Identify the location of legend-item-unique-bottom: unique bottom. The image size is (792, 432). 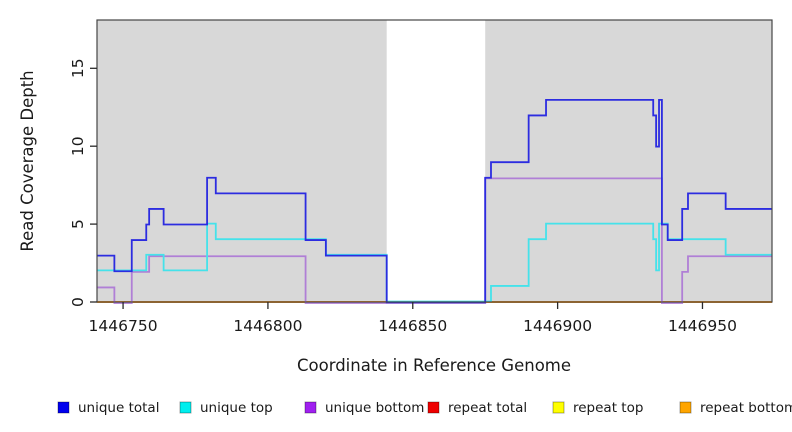
(364, 408).